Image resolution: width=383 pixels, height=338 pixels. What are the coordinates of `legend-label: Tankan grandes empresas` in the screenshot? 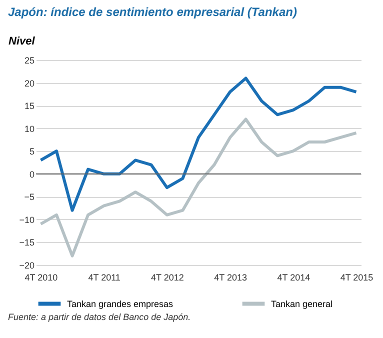 It's located at (120, 303).